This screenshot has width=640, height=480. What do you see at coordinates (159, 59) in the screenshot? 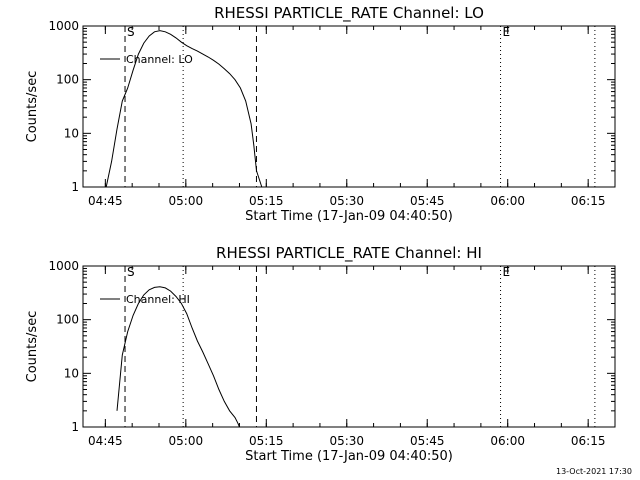
I see `legend-label: Channel: LO` at bounding box center [159, 59].